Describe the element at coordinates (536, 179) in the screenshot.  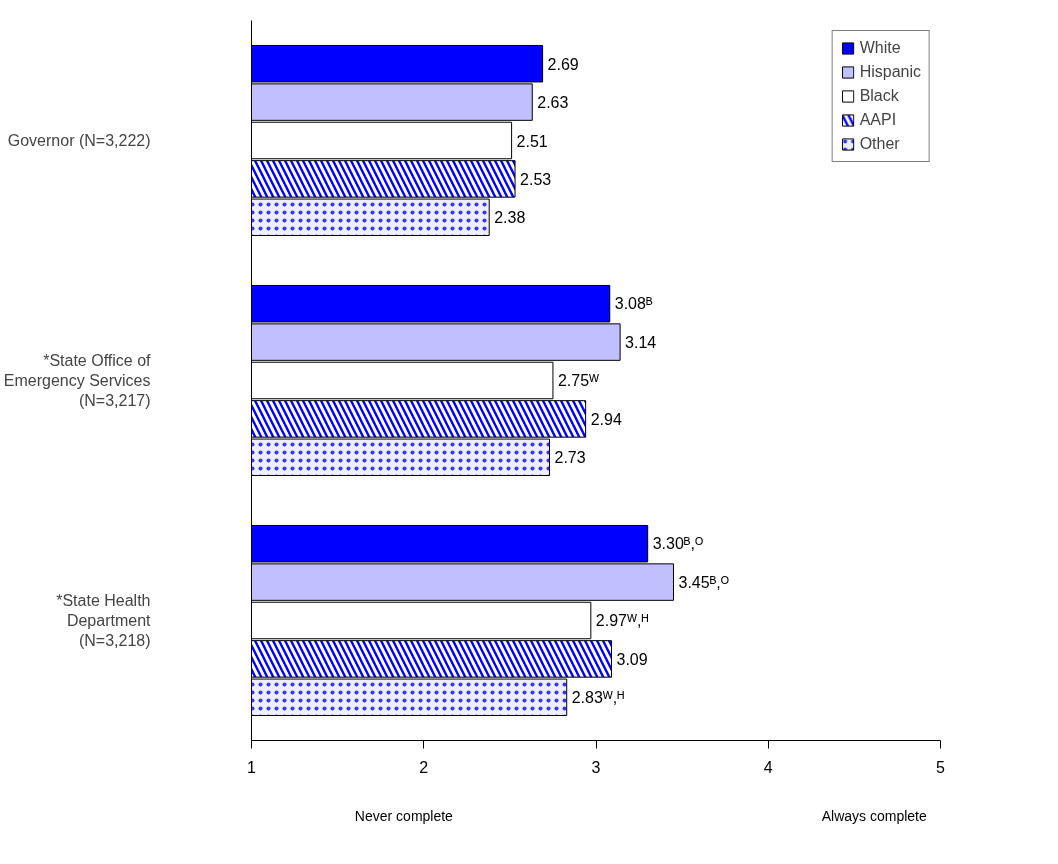
I see `data-label: 2.53` at that location.